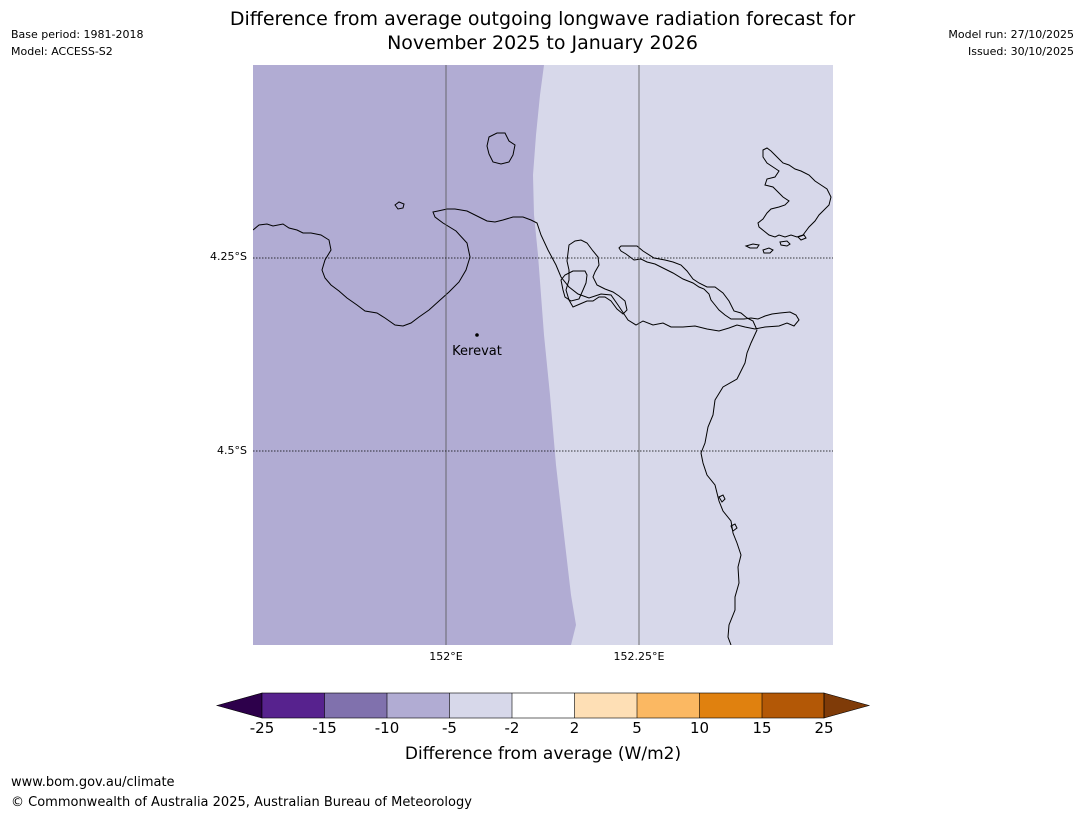 The image size is (1085, 816). Describe the element at coordinates (262, 728) in the screenshot. I see `colorbar-tick-1: -25` at that location.